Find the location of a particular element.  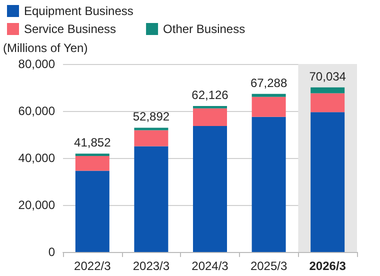

x-tick-label: 2025/3 is located at coordinates (269, 266).